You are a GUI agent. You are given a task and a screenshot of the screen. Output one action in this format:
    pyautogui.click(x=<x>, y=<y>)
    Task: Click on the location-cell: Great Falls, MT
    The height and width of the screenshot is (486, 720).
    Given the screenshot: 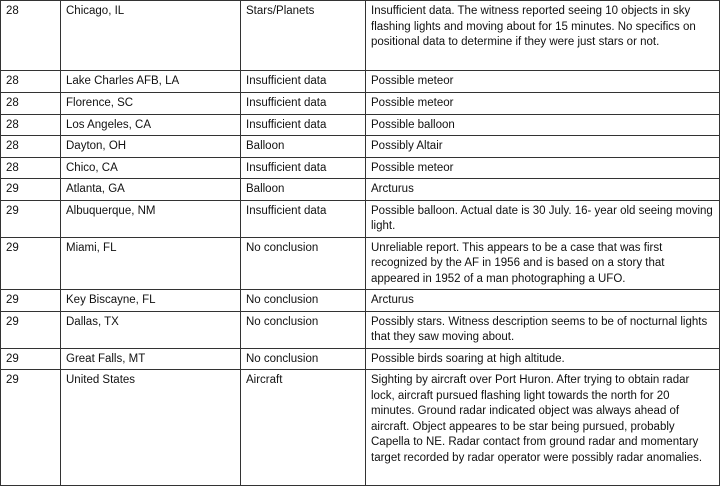 What is the action you would take?
    pyautogui.click(x=150, y=358)
    